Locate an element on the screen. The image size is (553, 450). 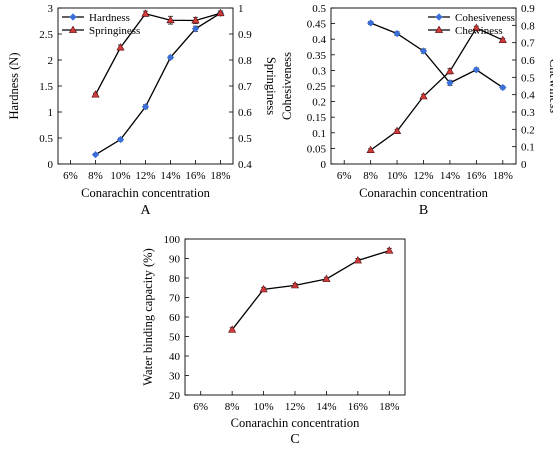
y-left-tick-label: 0.25 is located at coordinates (317, 87).